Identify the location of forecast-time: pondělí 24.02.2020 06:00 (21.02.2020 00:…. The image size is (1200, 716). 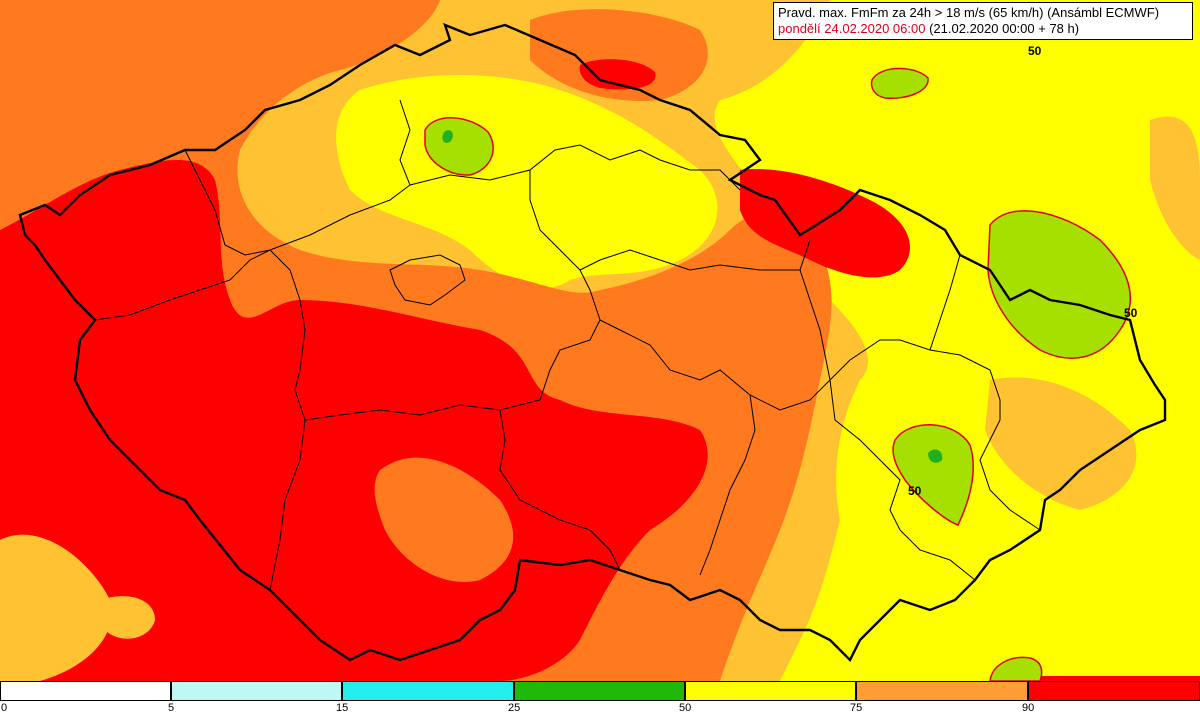
(983, 29).